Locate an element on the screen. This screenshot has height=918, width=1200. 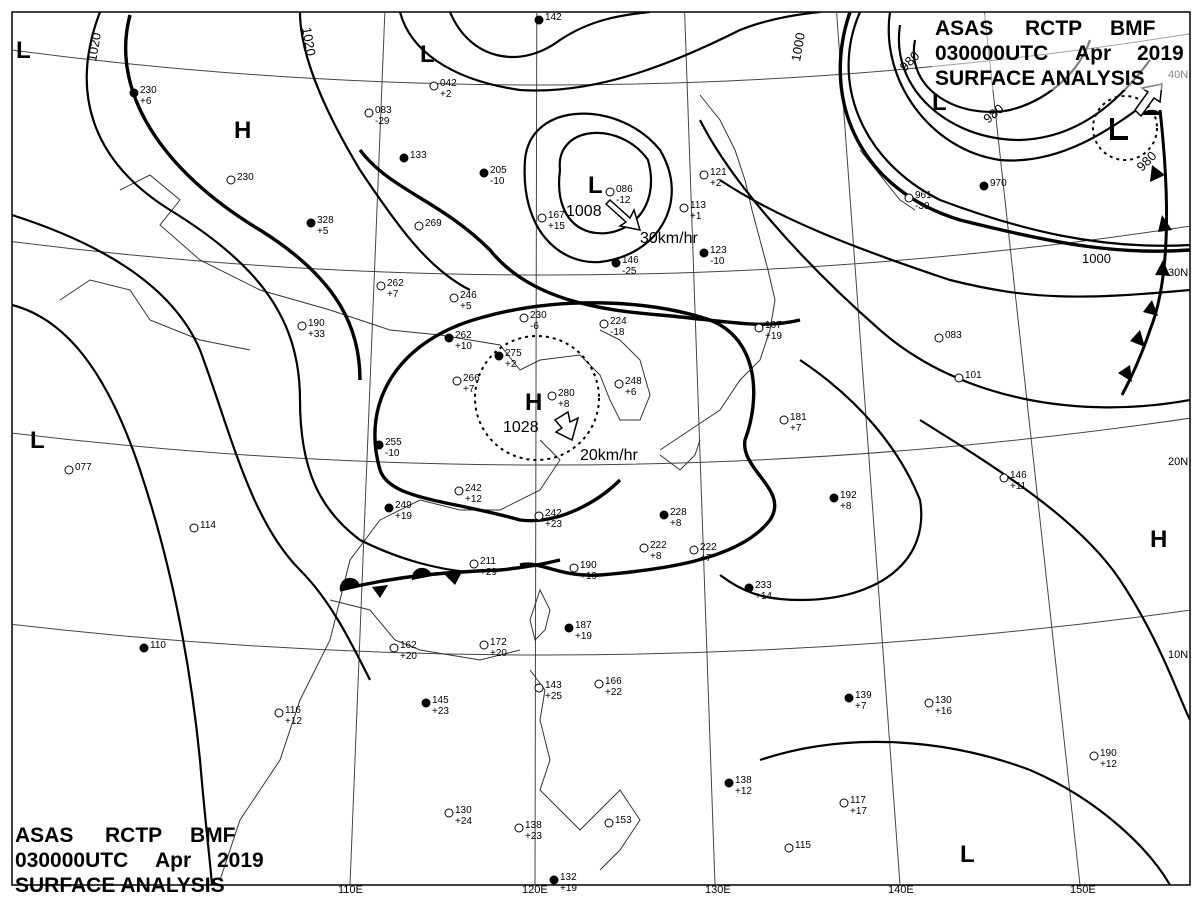
station-plot: 138+12 is located at coordinates (738, 786).